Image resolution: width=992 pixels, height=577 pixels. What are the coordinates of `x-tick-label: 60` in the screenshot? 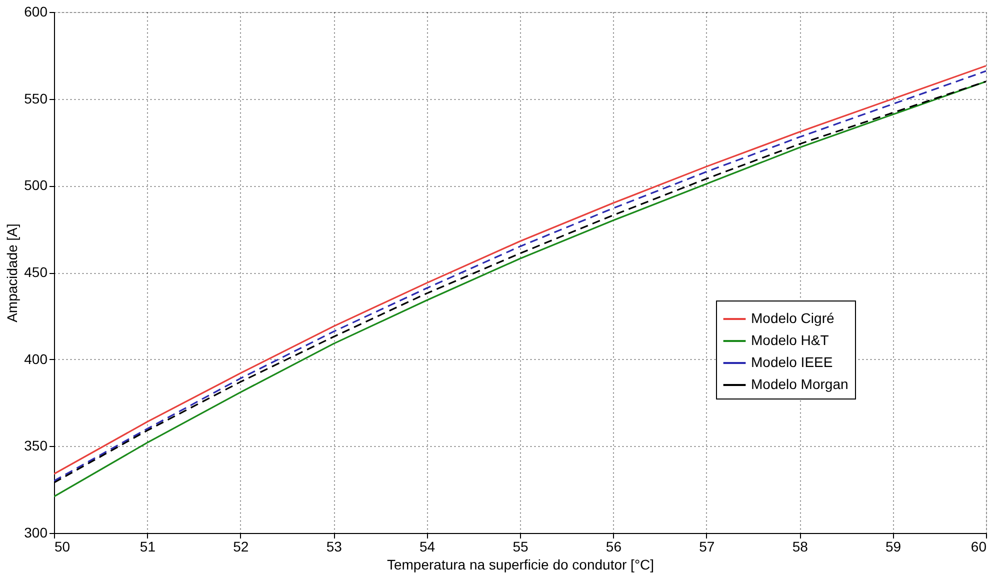 It's located at (978, 546).